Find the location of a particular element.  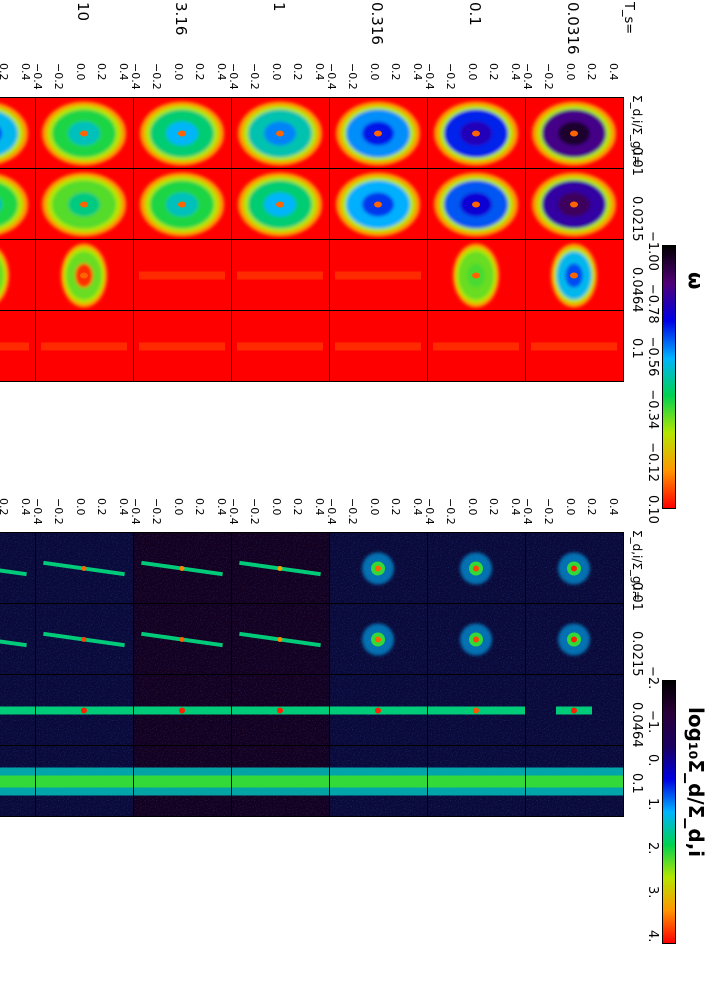

omega-column-value: 0.0215 is located at coordinates (636, 219).